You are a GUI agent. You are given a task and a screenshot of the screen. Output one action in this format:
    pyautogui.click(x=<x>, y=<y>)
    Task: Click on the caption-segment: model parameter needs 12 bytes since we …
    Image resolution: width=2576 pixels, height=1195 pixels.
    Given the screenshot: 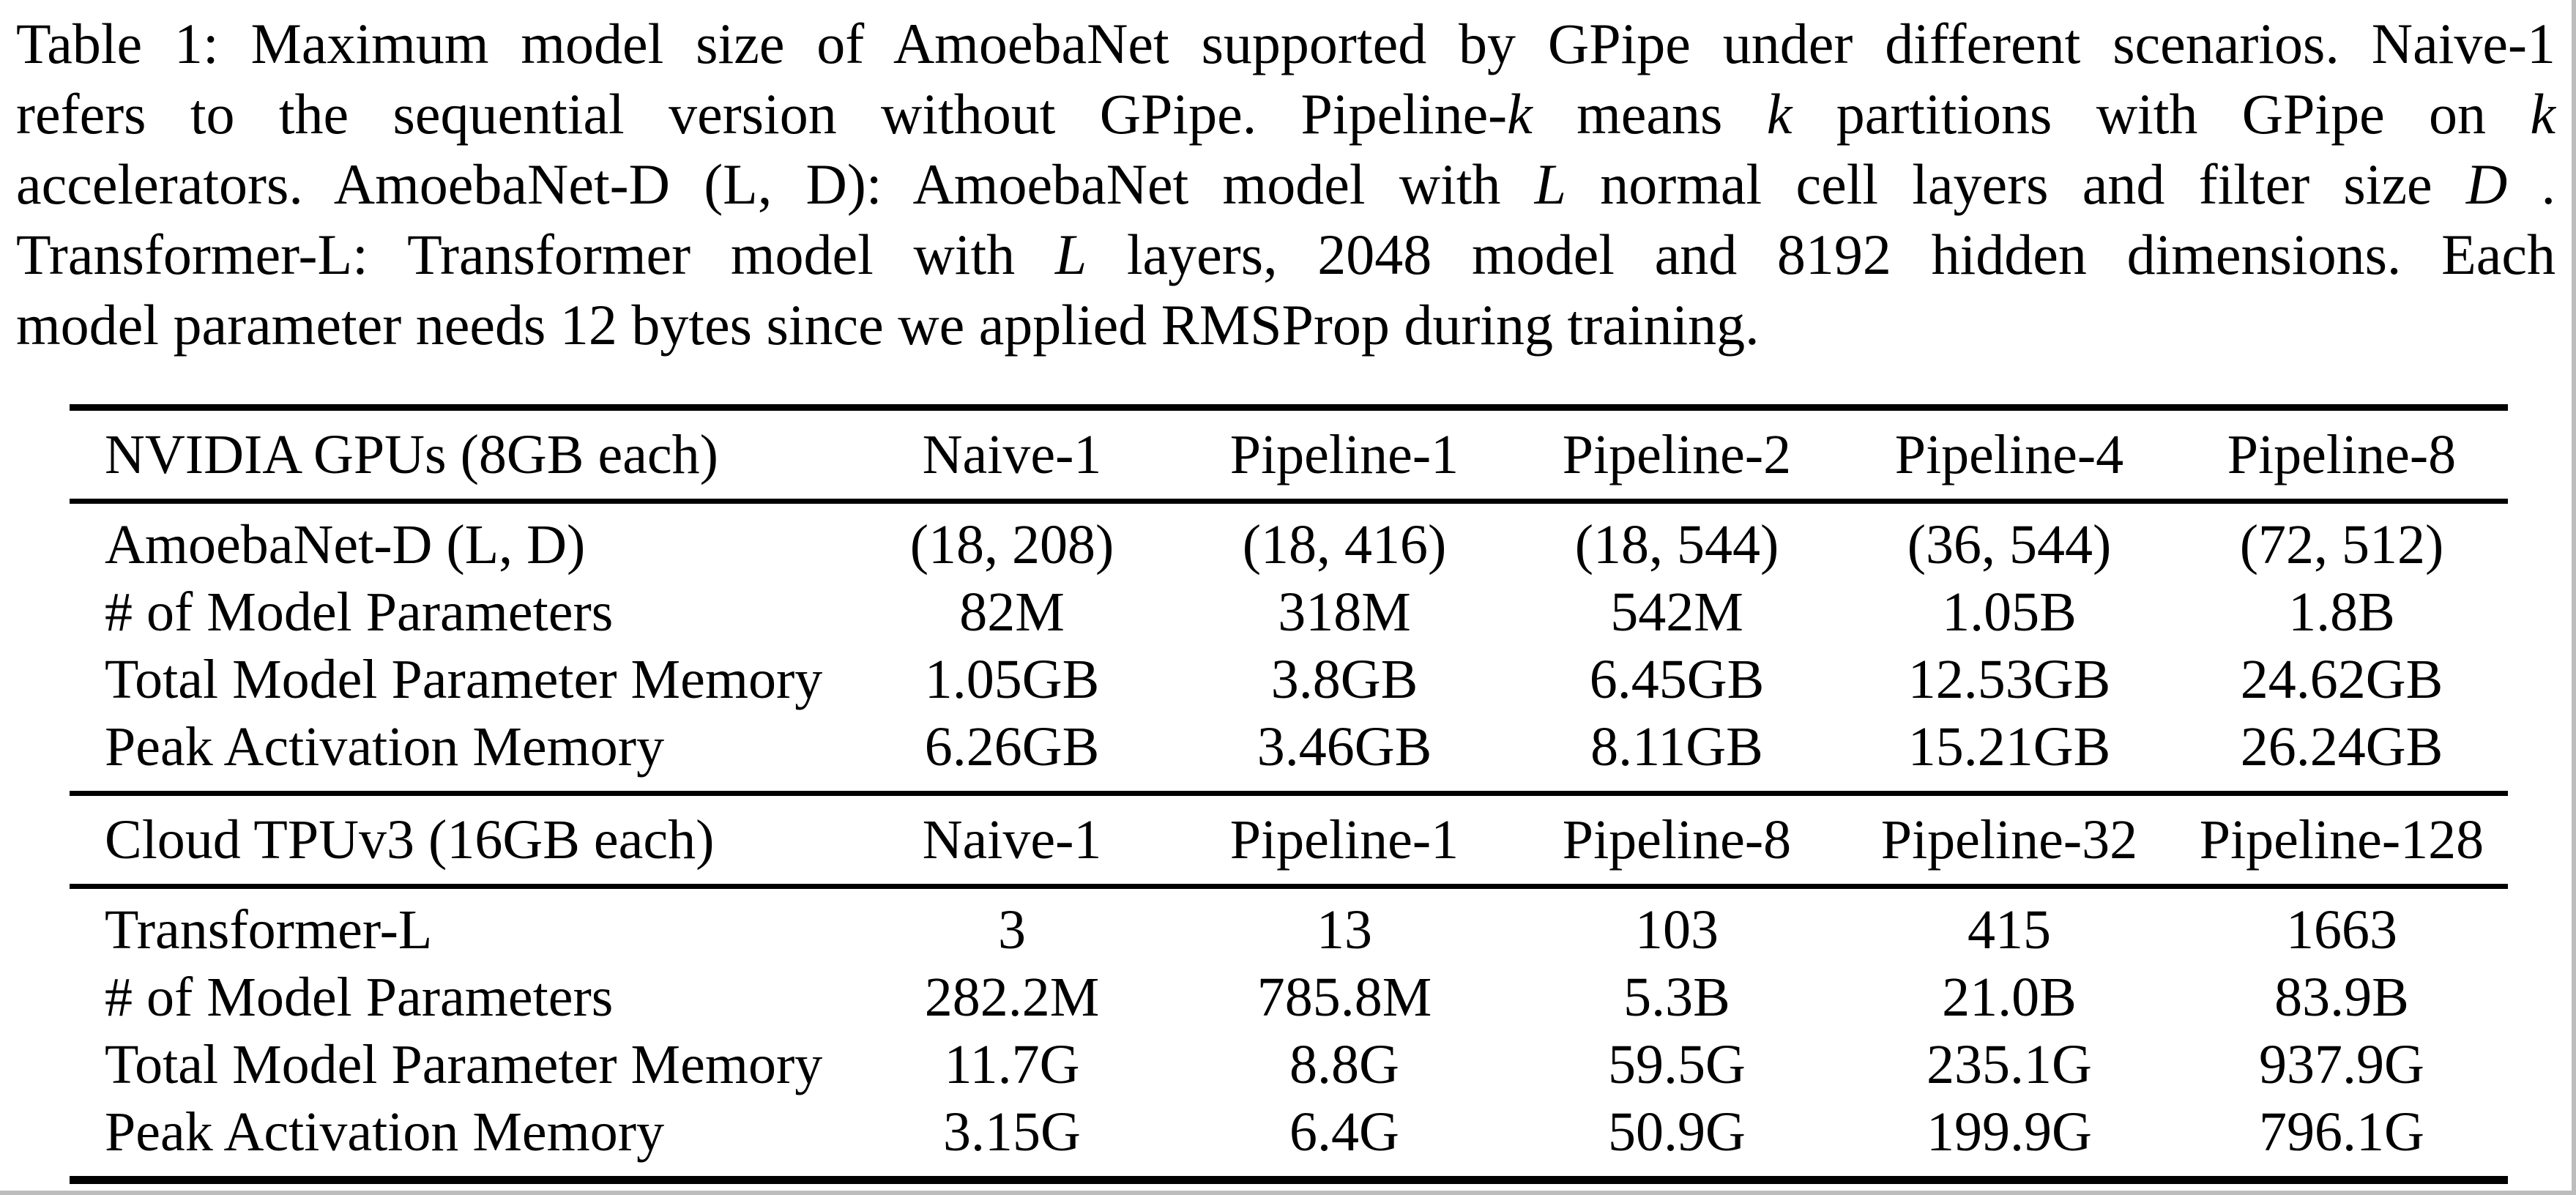 What is the action you would take?
    pyautogui.click(x=888, y=325)
    